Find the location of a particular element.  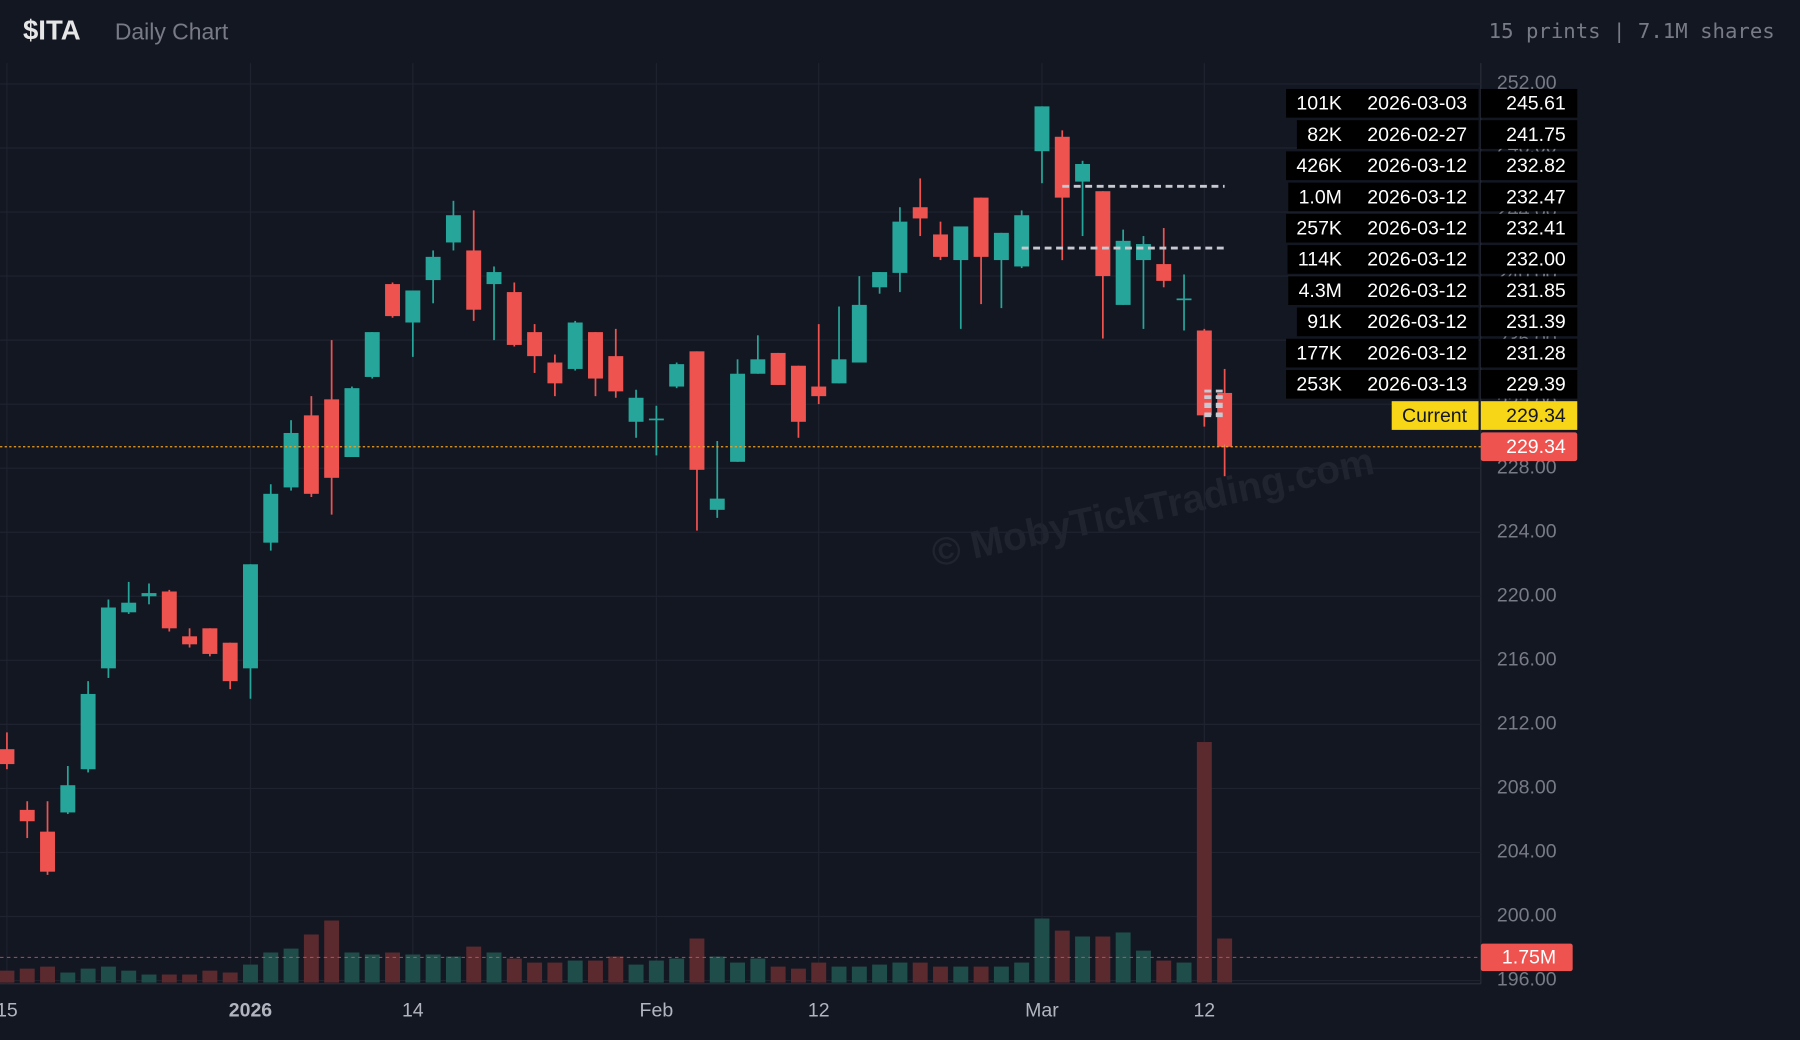

print-size: 1.0M is located at coordinates (1320, 197).